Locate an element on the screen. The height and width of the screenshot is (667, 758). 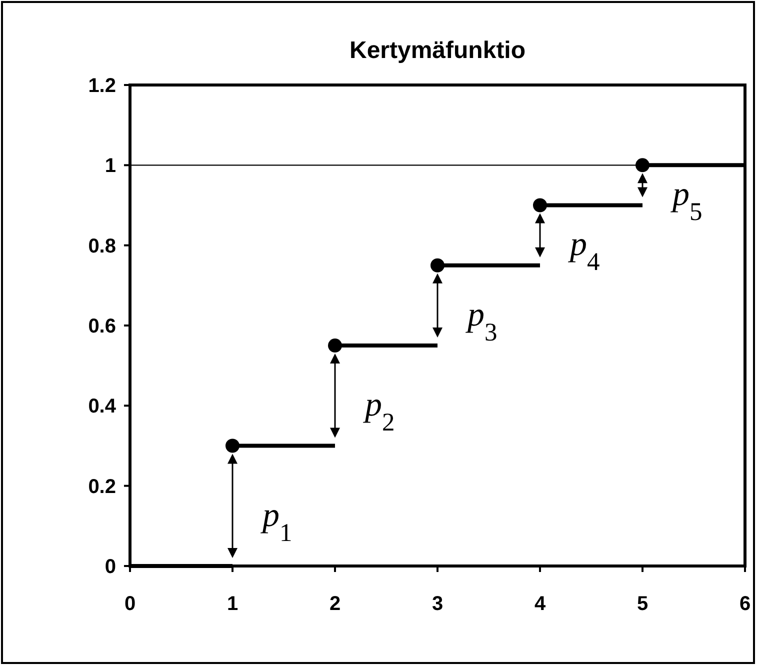
y-tick-label: 0.8 is located at coordinates (102, 246).